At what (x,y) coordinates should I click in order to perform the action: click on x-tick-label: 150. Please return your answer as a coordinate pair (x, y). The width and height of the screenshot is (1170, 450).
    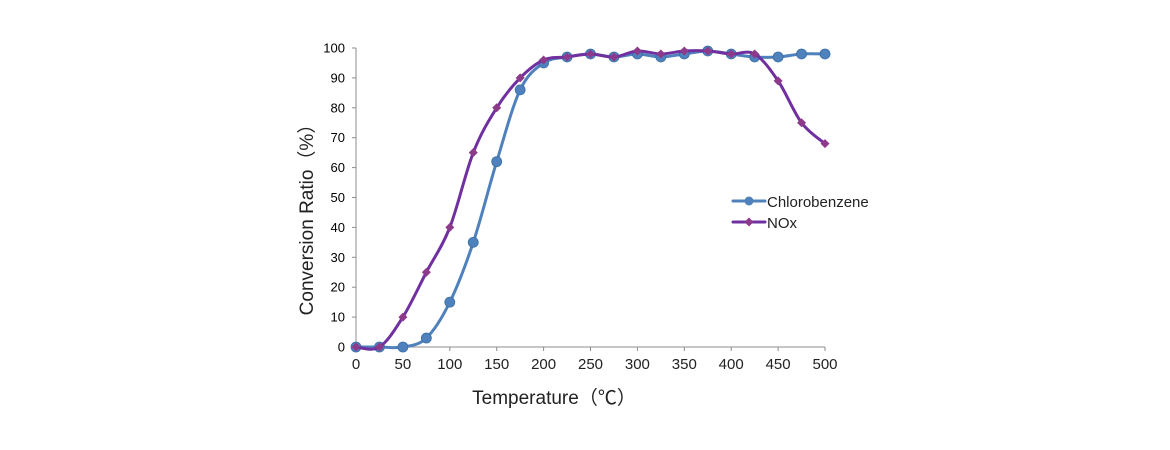
    Looking at the image, I should click on (496, 364).